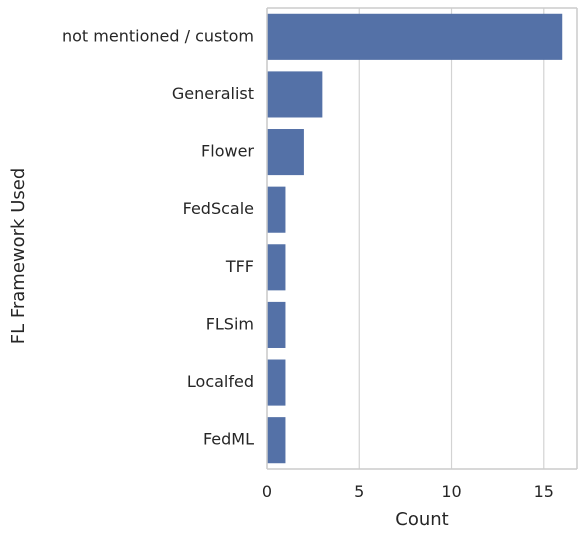  I want to click on x-axis-title: Count, so click(421, 519).